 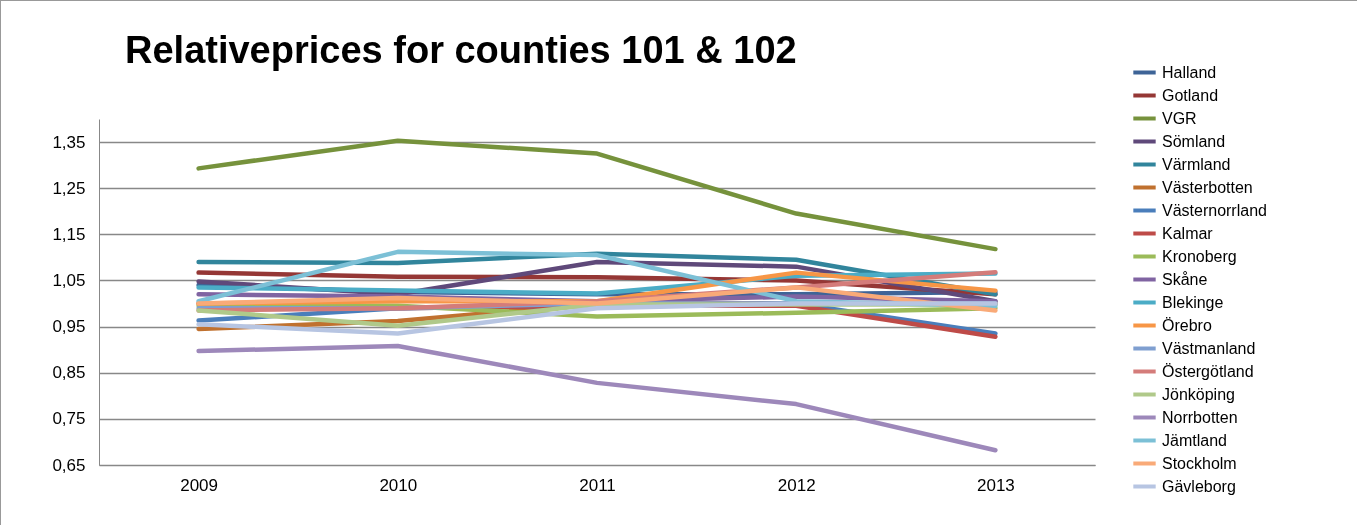 I want to click on x-tick-label: 2011, so click(x=597, y=485).